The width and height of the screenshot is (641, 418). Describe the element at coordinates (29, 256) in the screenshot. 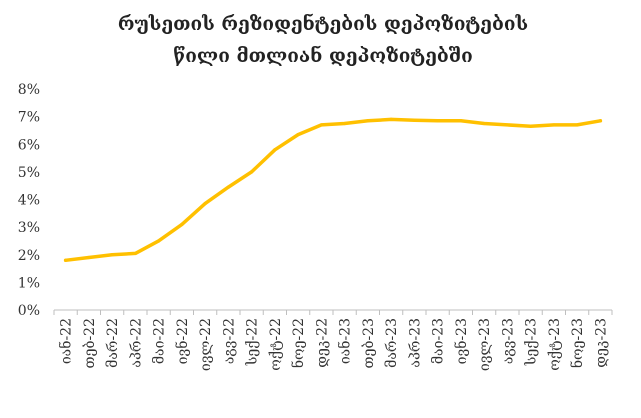

I see `y-tick-label: 2%` at that location.